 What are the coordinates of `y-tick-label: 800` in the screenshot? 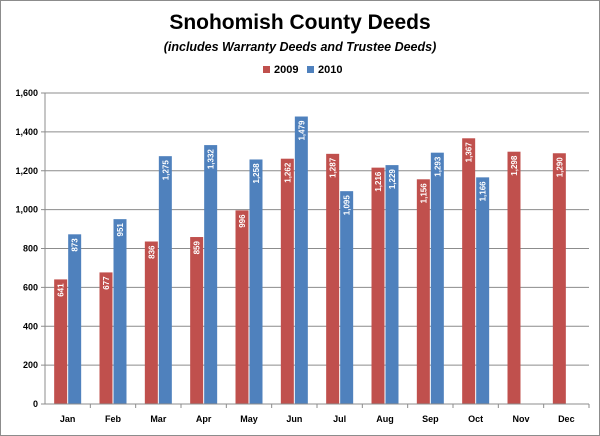 It's located at (30, 249).